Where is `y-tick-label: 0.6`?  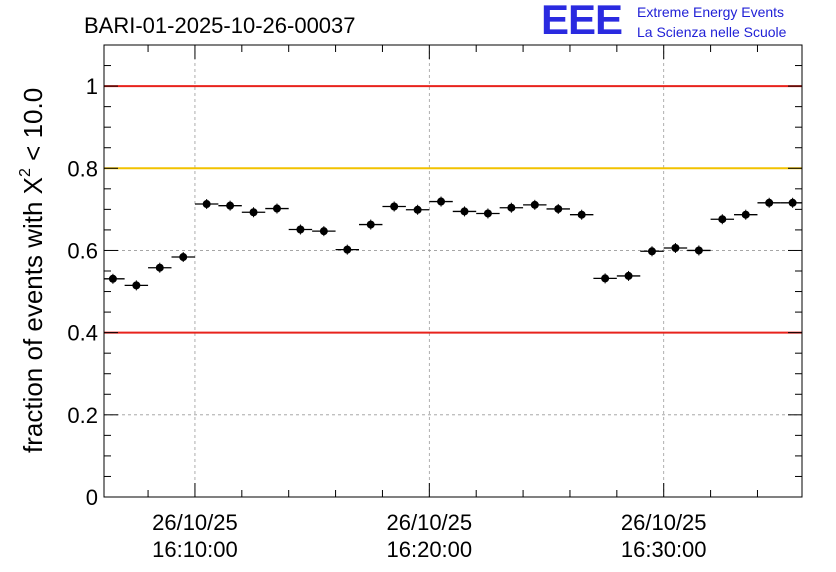 y-tick-label: 0.6 is located at coordinates (82, 250).